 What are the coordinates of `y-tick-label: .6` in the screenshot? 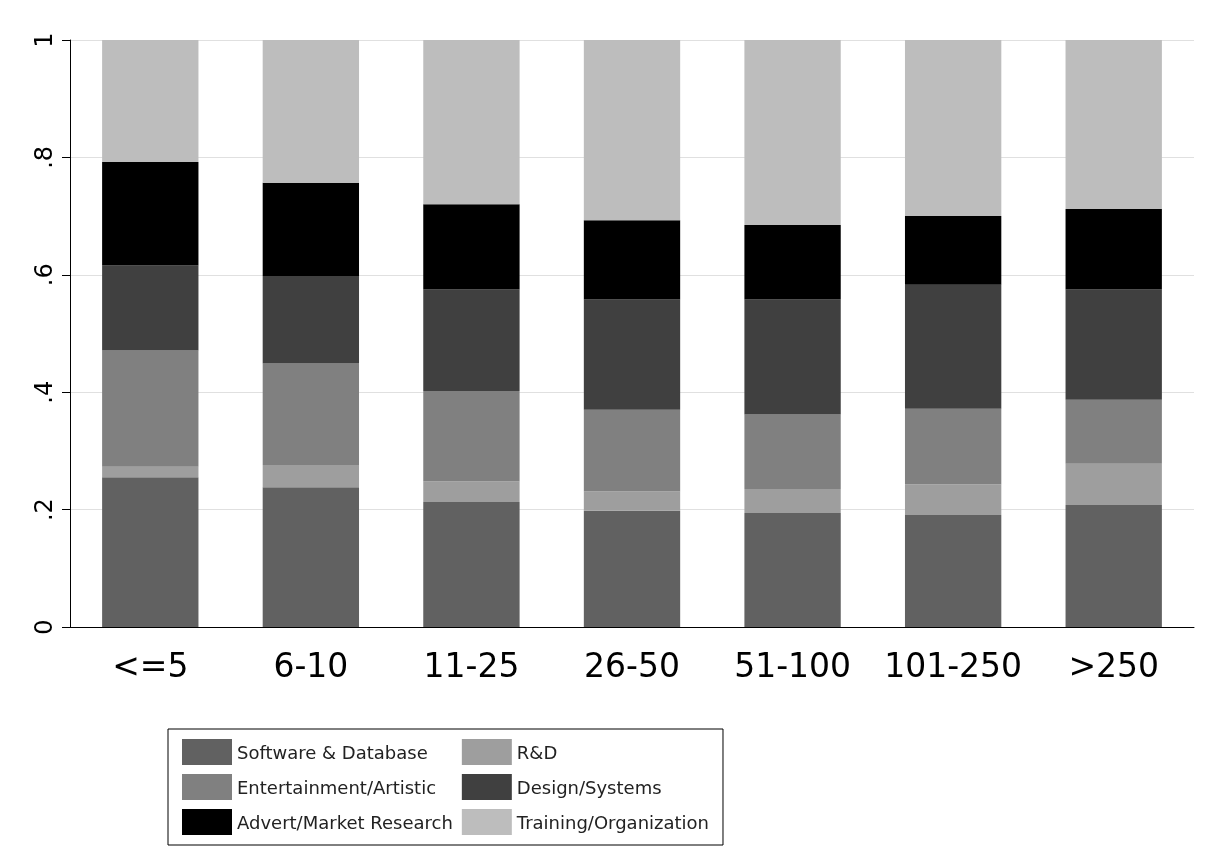 It's located at (44, 275).